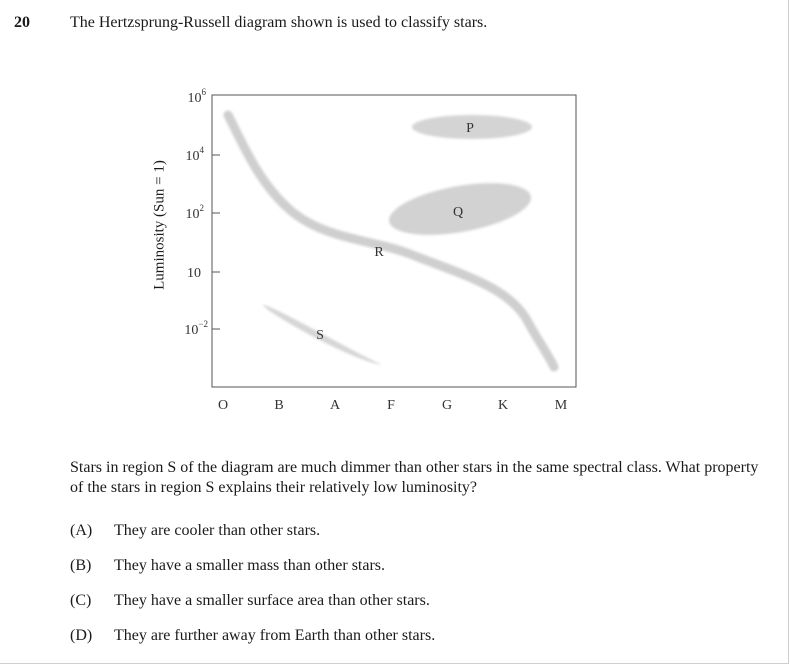  I want to click on y-tick-label-2: 10², so click(195, 212).